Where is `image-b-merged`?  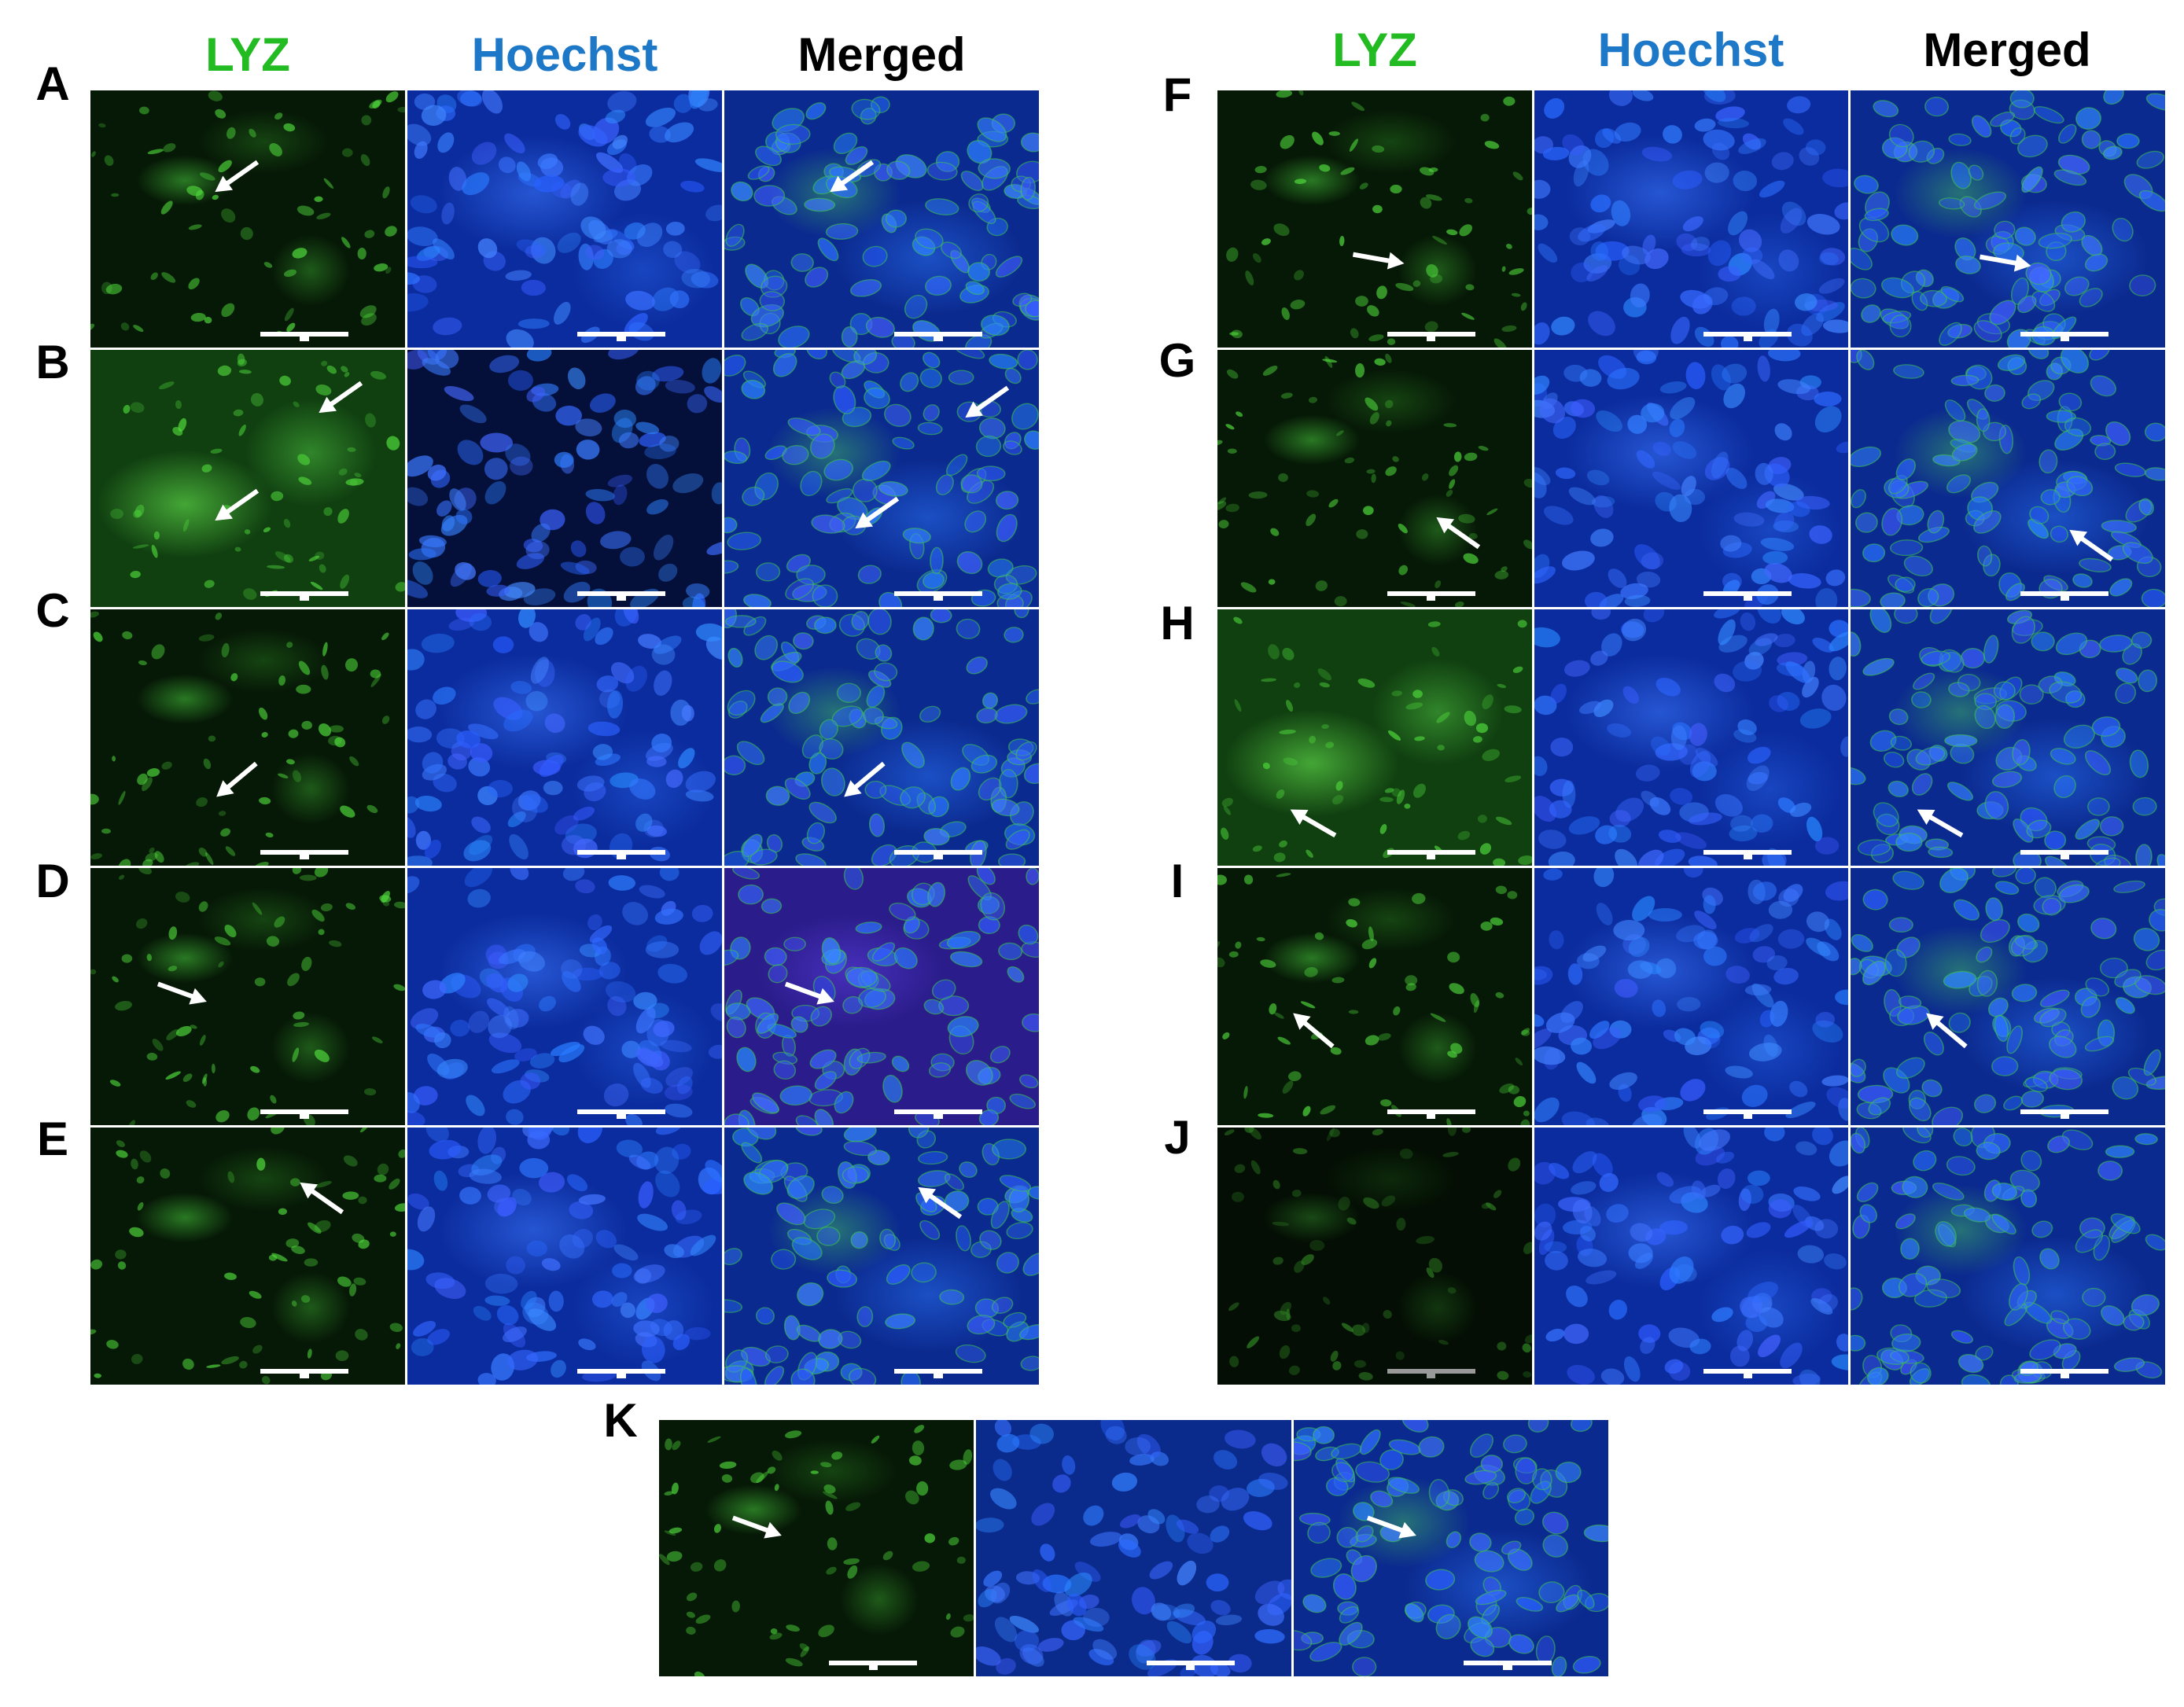
image-b-merged is located at coordinates (881, 478).